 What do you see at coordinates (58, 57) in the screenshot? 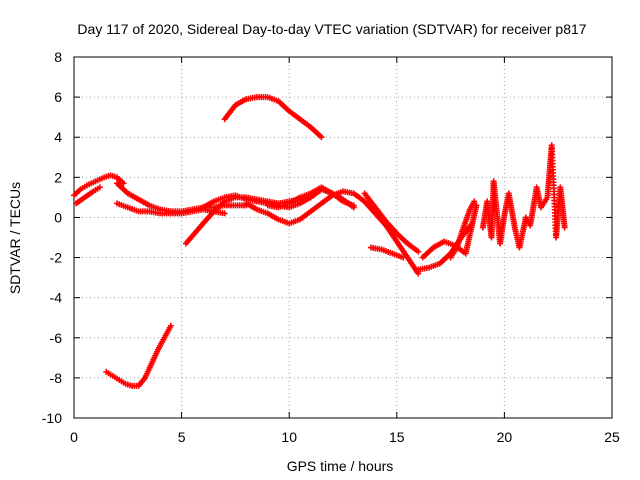
I see `y-tick-label: 8` at bounding box center [58, 57].